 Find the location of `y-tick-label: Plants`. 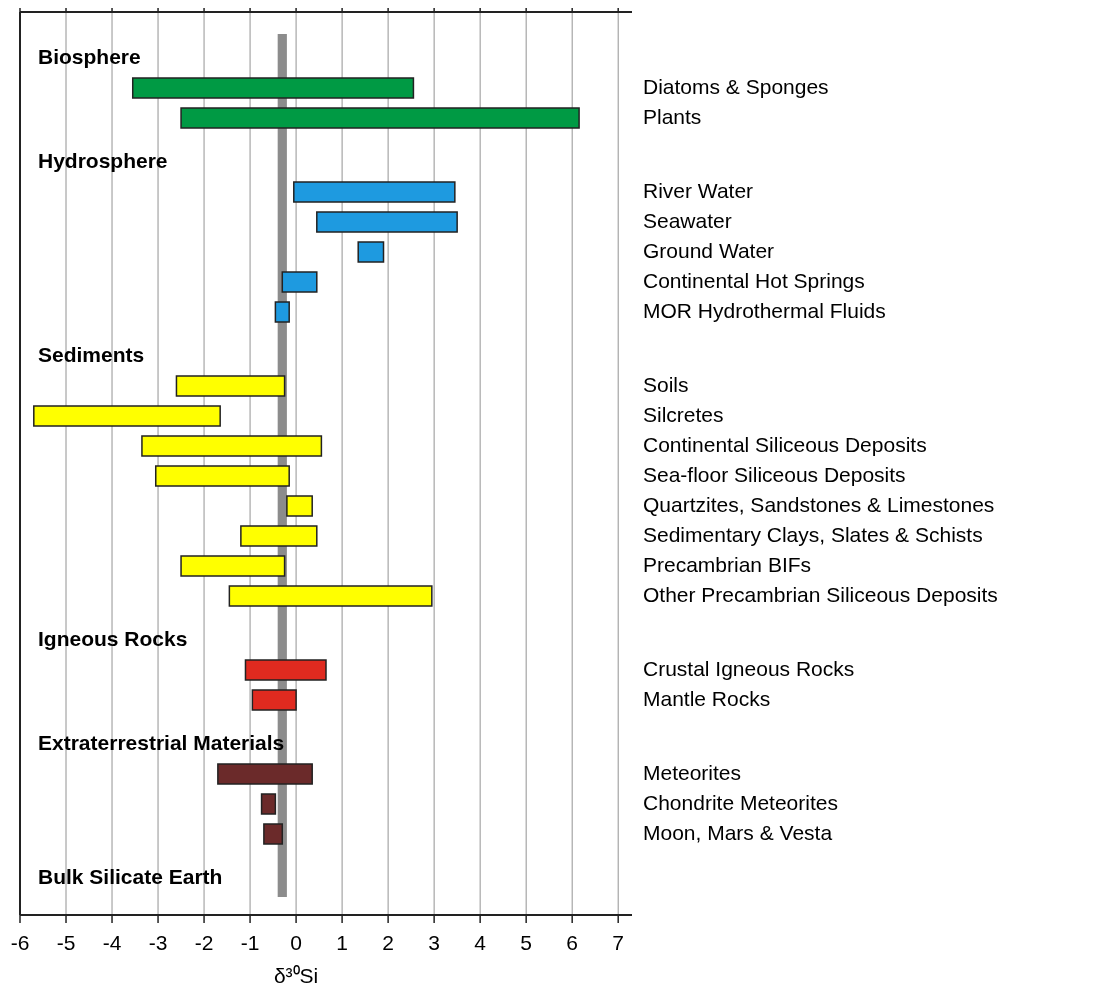

y-tick-label: Plants is located at coordinates (672, 116).